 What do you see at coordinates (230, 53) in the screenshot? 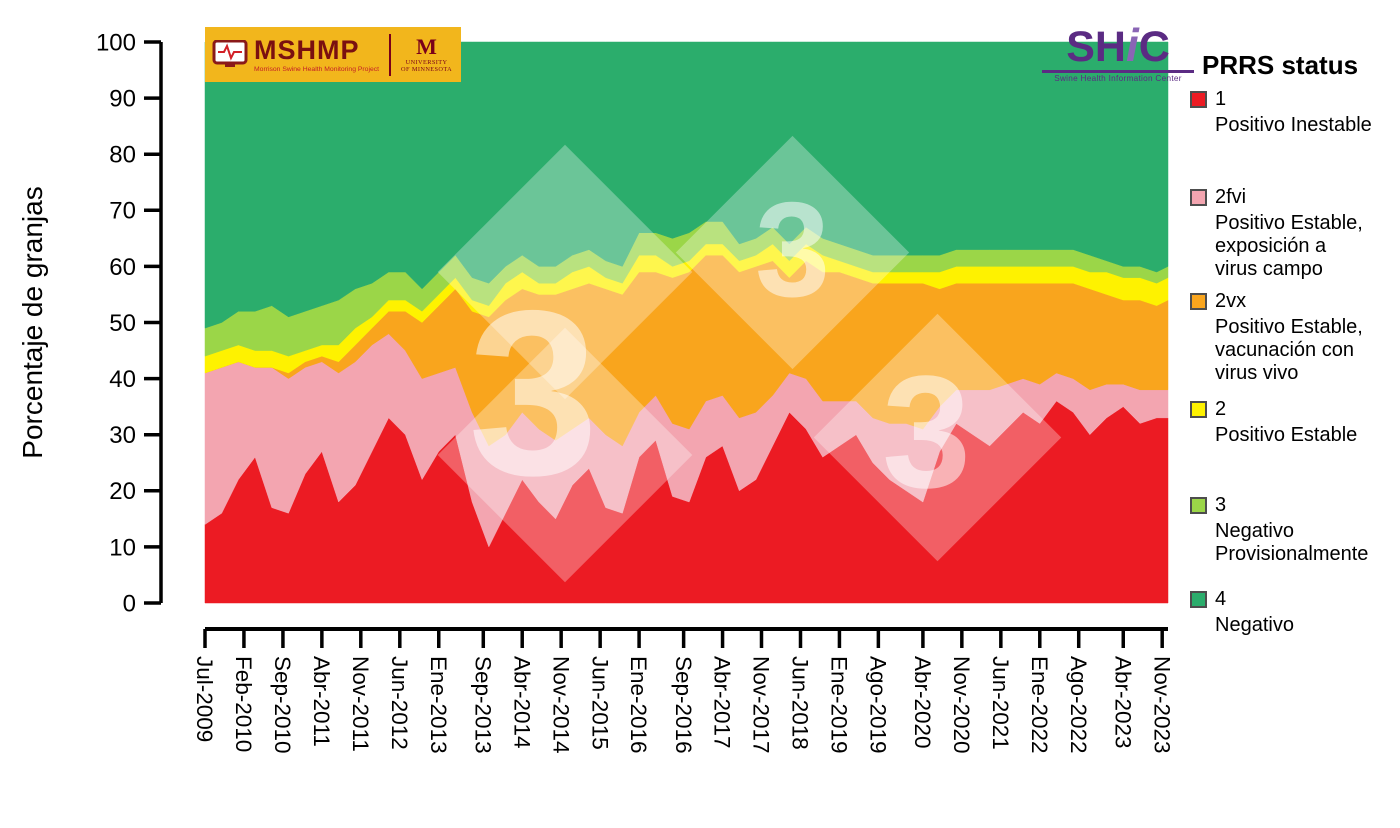
I see `monitor-heartbeat-icon` at bounding box center [230, 53].